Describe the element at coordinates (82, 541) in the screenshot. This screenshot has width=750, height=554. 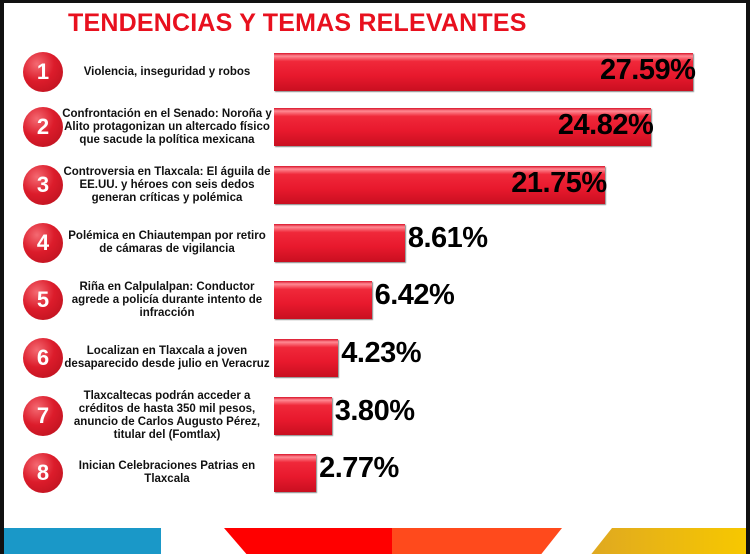
I see `footer-blue-band` at that location.